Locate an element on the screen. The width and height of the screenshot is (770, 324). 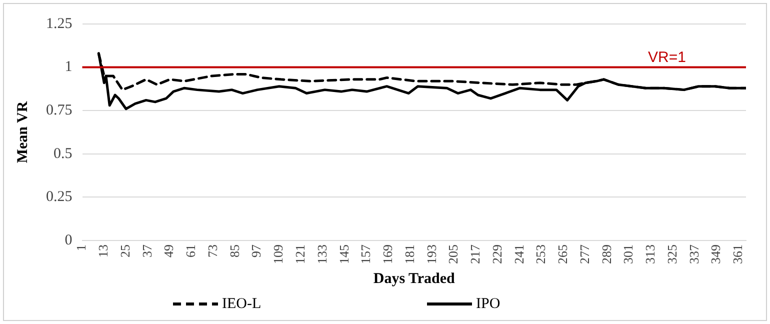
ref-line-label: VR=1 is located at coordinates (667, 57).